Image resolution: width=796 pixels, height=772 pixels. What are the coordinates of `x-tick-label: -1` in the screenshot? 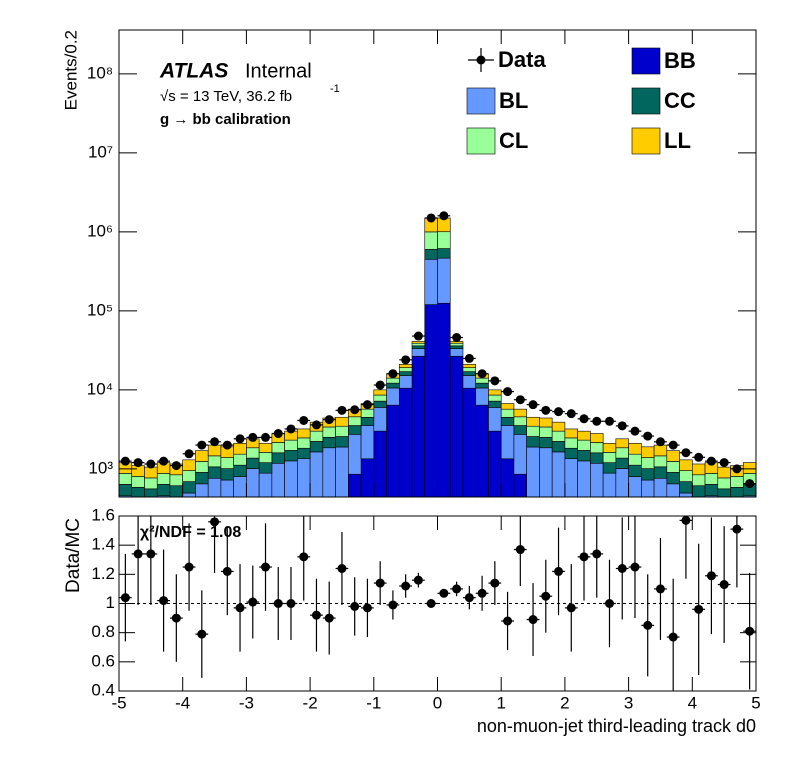 It's located at (373, 702).